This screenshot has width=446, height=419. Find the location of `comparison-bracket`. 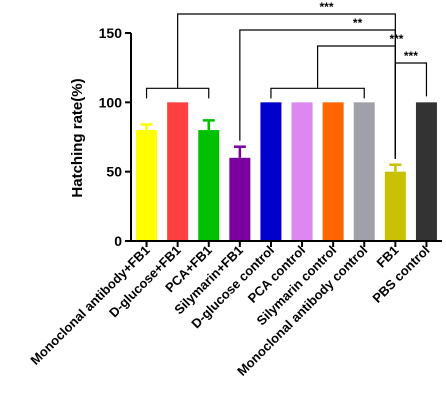

comparison-bracket is located at coordinates (411, 110).